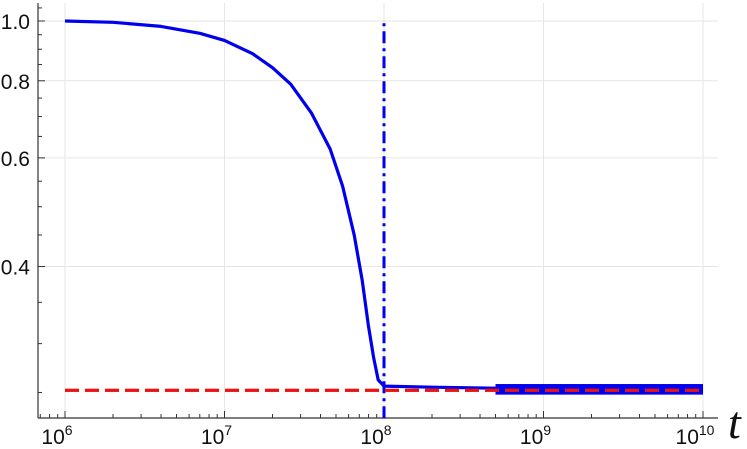  Describe the element at coordinates (16, 268) in the screenshot. I see `y-tick-label: 0.4` at that location.